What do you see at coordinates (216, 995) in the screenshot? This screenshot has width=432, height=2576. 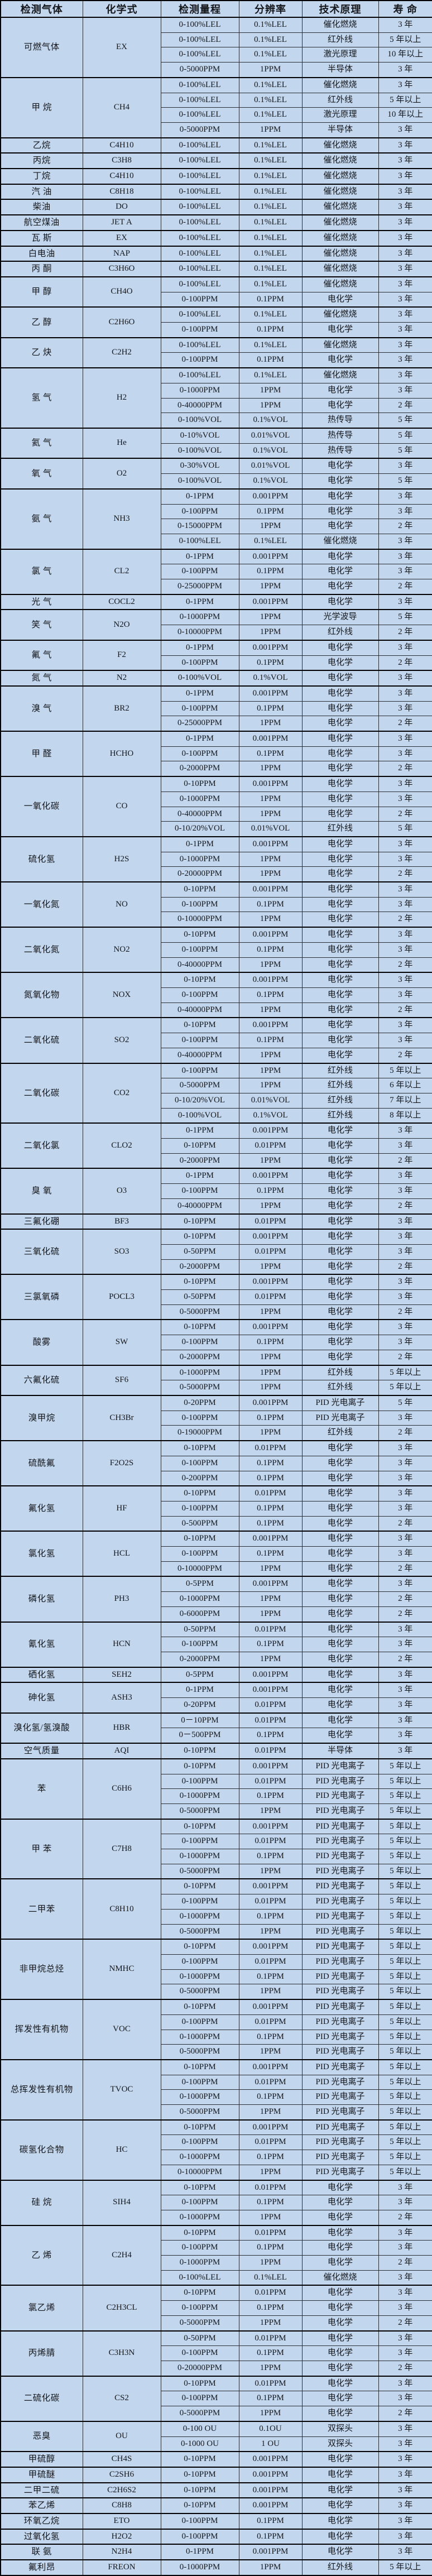 I see `table-row: 氮氧化物 NOX 0-10PPM 0.001PPM 电化学 3 年` at bounding box center [216, 995].